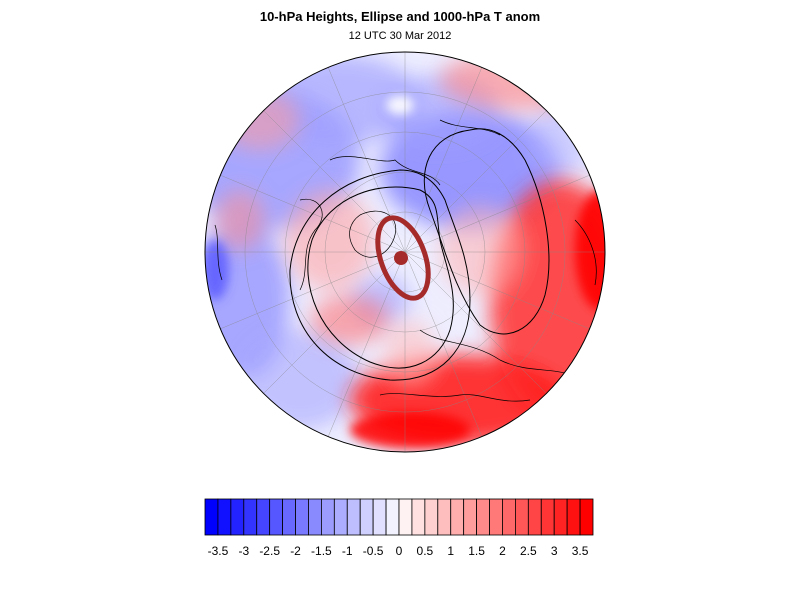 Image resolution: width=800 pixels, height=600 pixels. Describe the element at coordinates (476, 551) in the screenshot. I see `colorbar-tick-label: 1.5` at that location.